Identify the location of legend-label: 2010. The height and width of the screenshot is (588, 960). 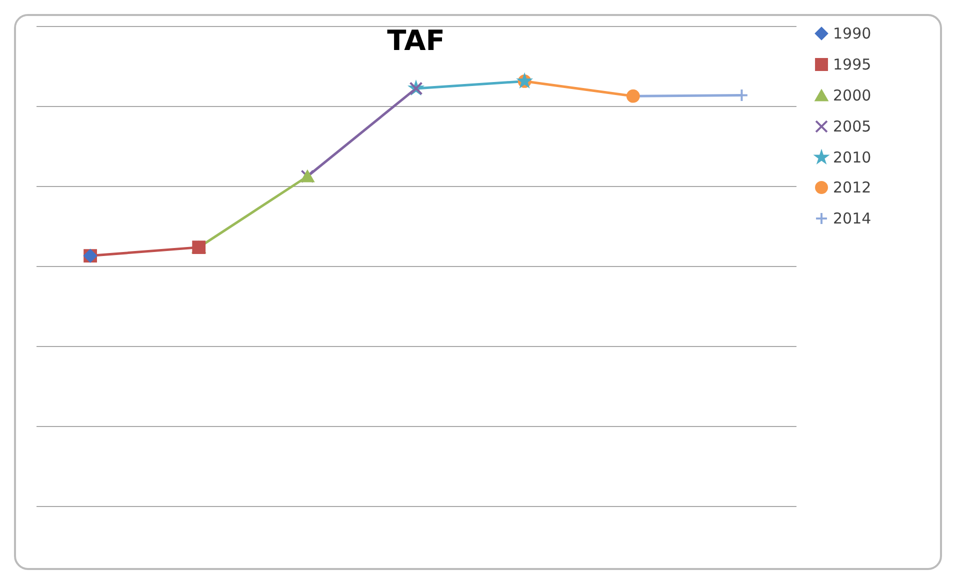
(852, 157).